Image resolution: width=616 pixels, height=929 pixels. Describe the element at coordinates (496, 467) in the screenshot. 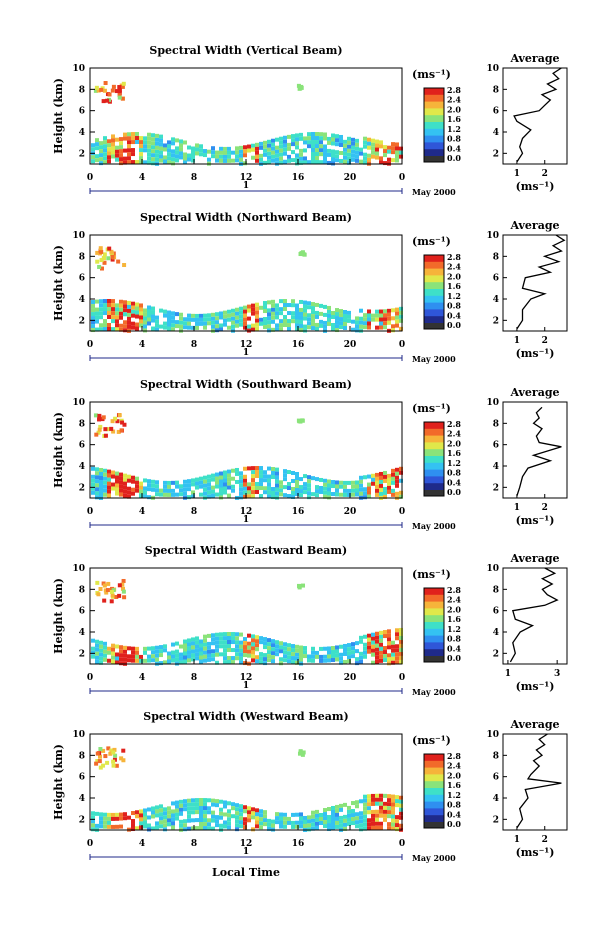

I see `avg-y-tick-label: 4` at that location.